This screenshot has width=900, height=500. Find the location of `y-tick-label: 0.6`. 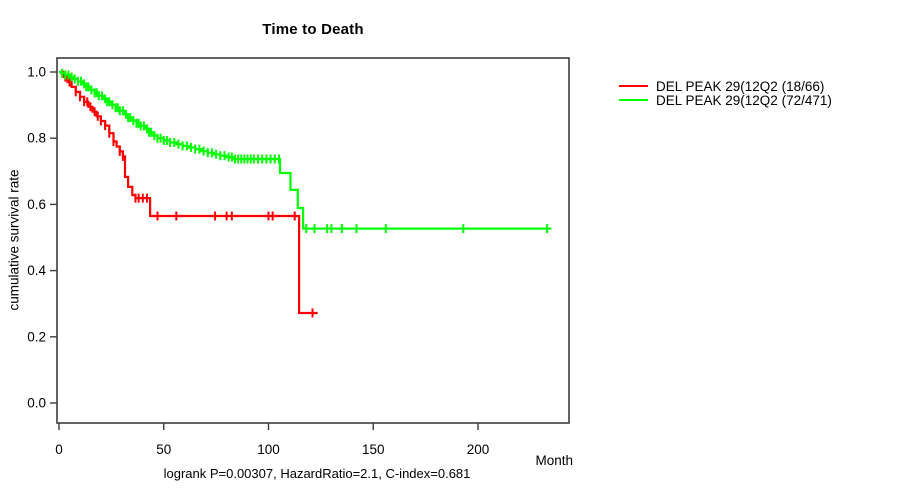

y-tick-label: 0.6 is located at coordinates (36, 204).